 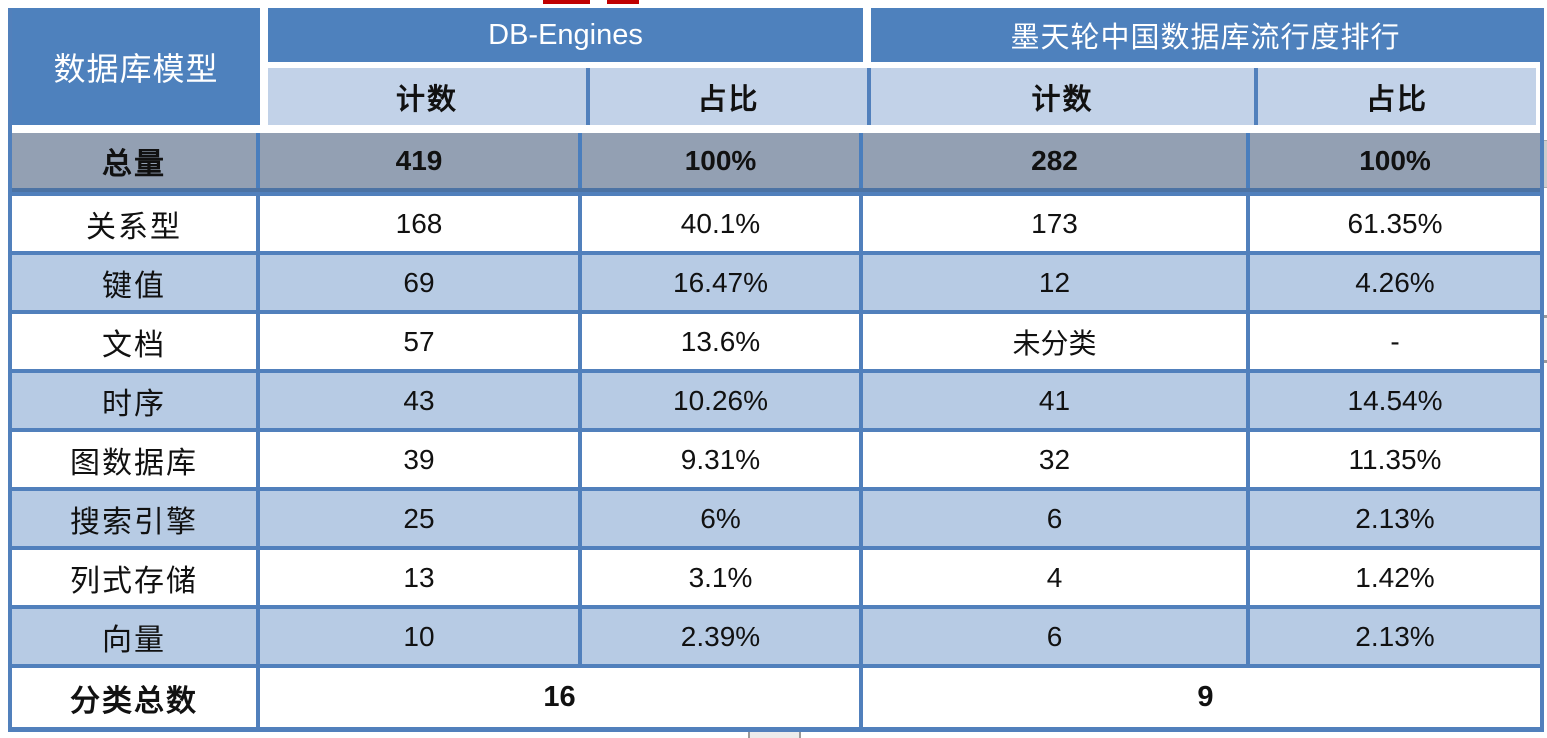 What do you see at coordinates (136, 341) in the screenshot?
I see `row-label: 文档` at bounding box center [136, 341].